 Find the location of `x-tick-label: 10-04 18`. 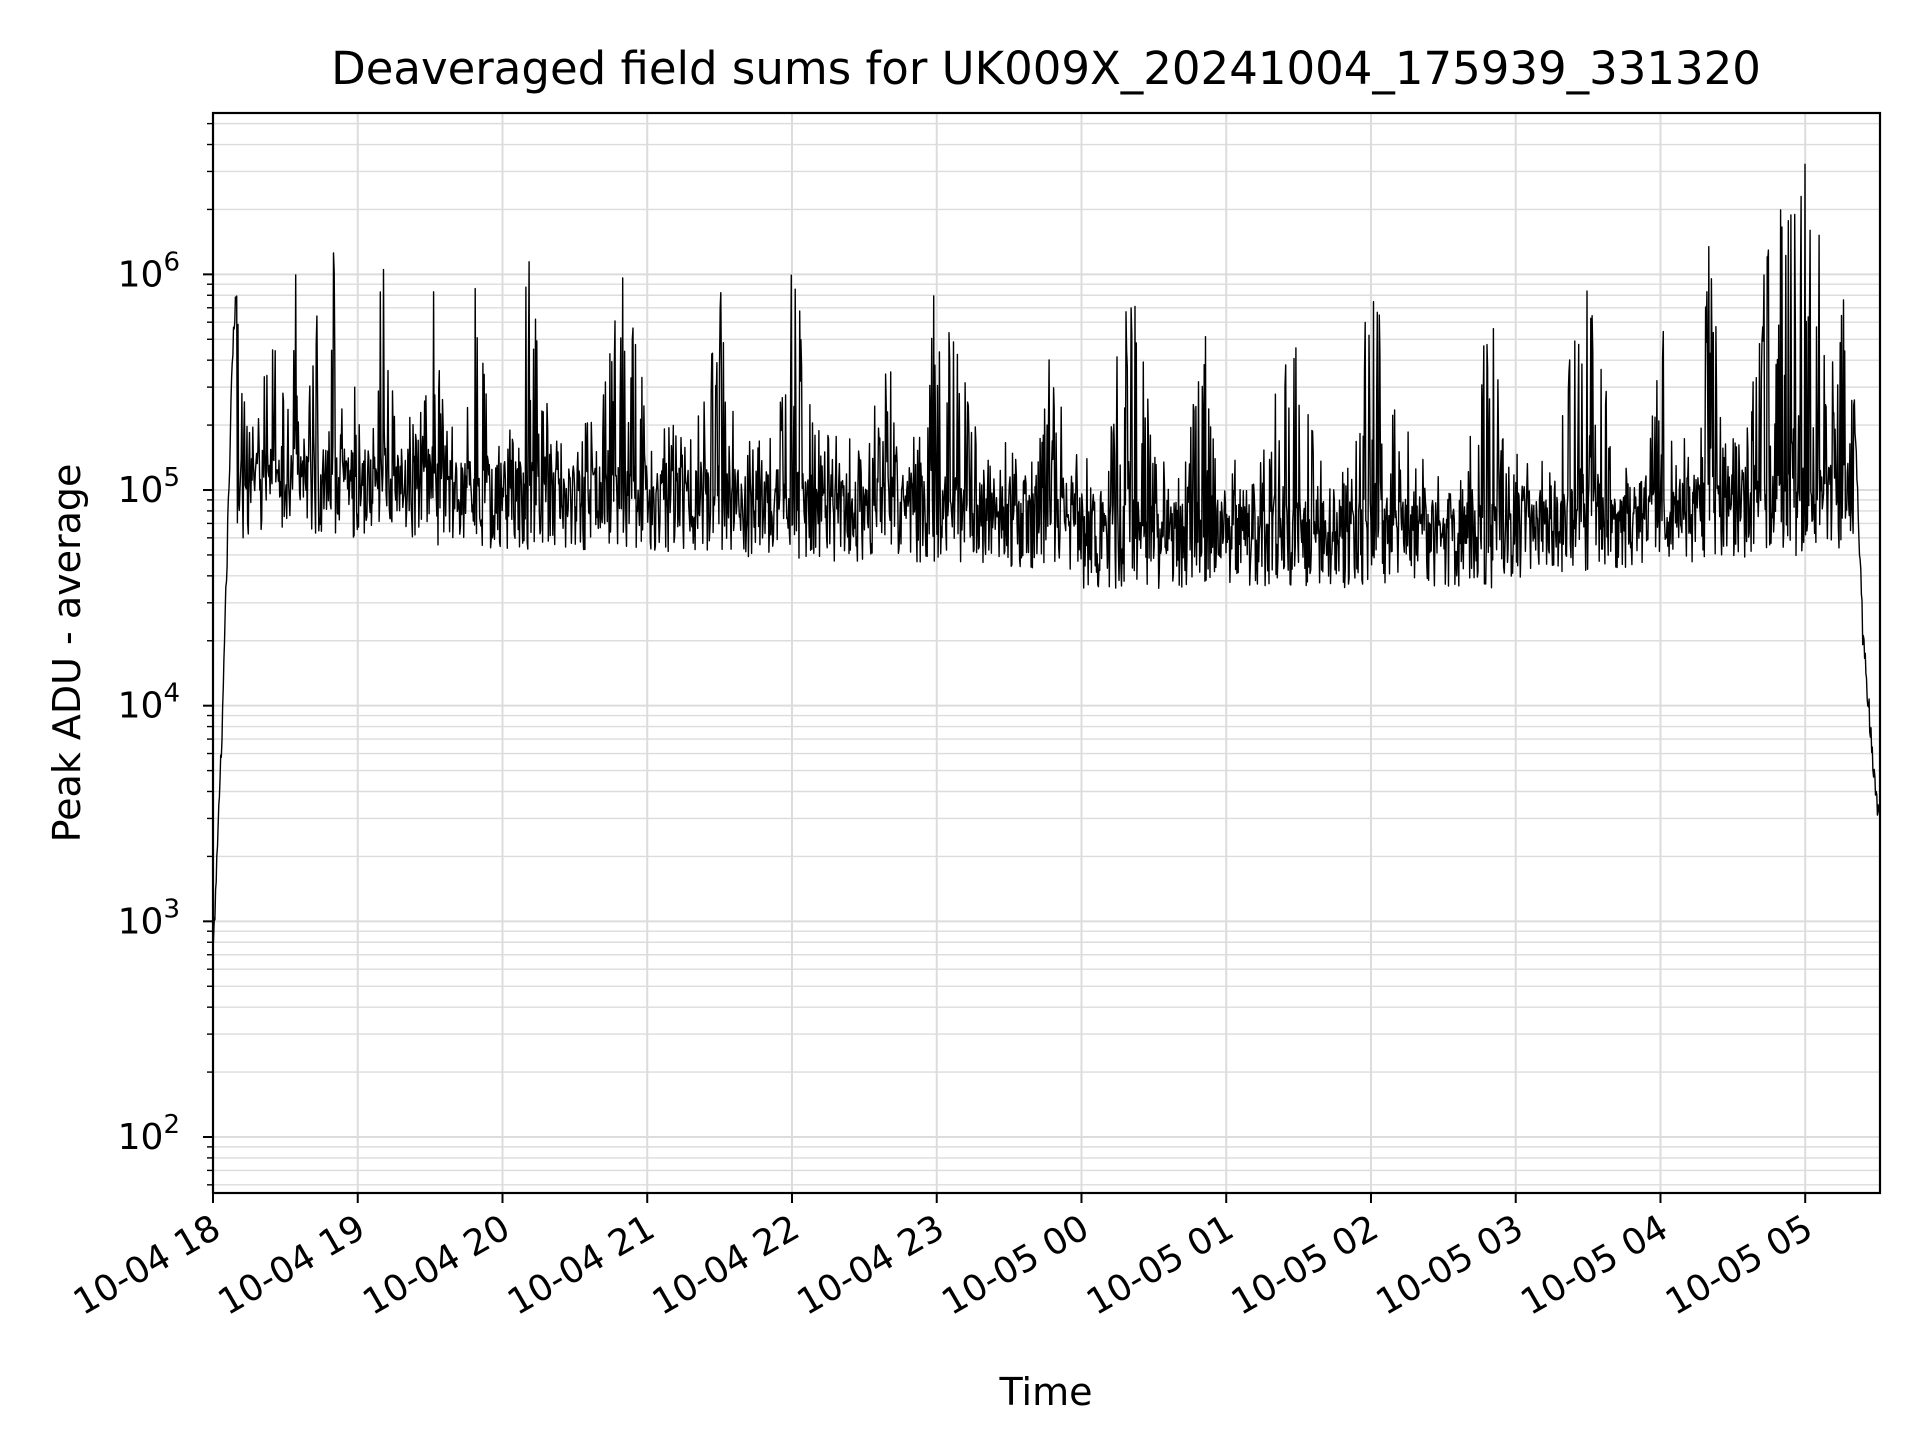

x-tick-label: 10-04 18 is located at coordinates (147, 1265).